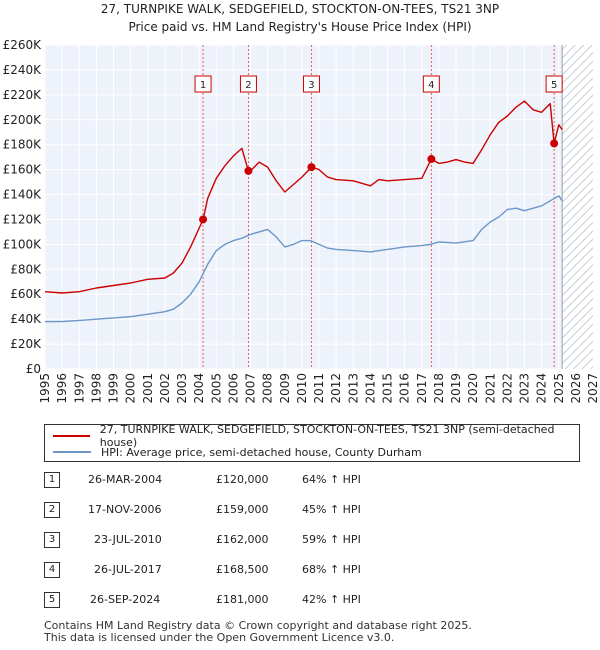 The height and width of the screenshot is (650, 600). I want to click on sale-marker-label: 4, so click(431, 85).